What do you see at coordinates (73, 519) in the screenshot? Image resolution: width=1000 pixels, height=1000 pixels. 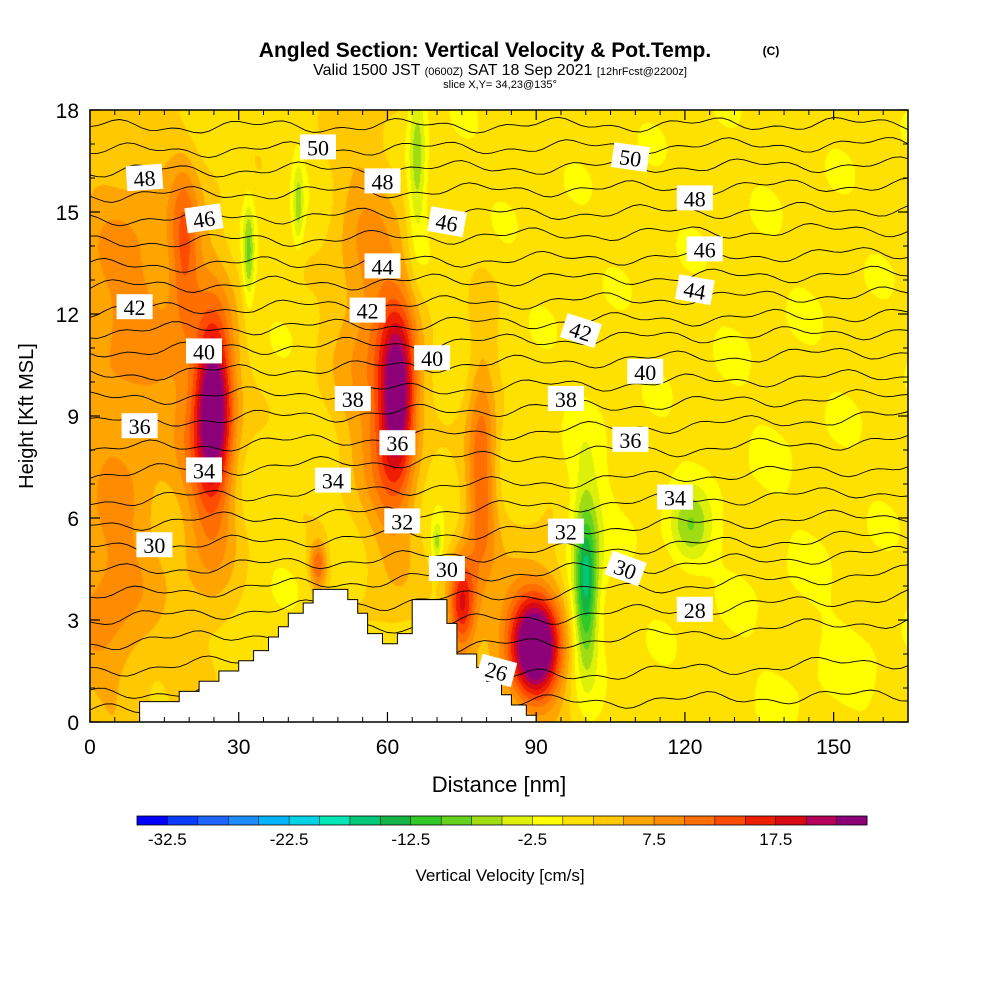 I see `y-tick-label: 6` at bounding box center [73, 519].